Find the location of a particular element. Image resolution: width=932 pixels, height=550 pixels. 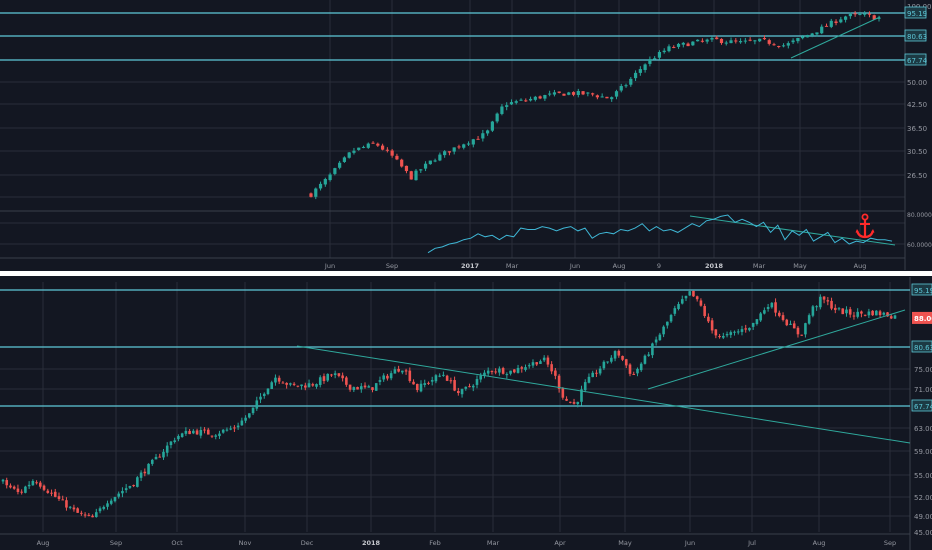

top-level-label-box is located at coordinates (915, 59).